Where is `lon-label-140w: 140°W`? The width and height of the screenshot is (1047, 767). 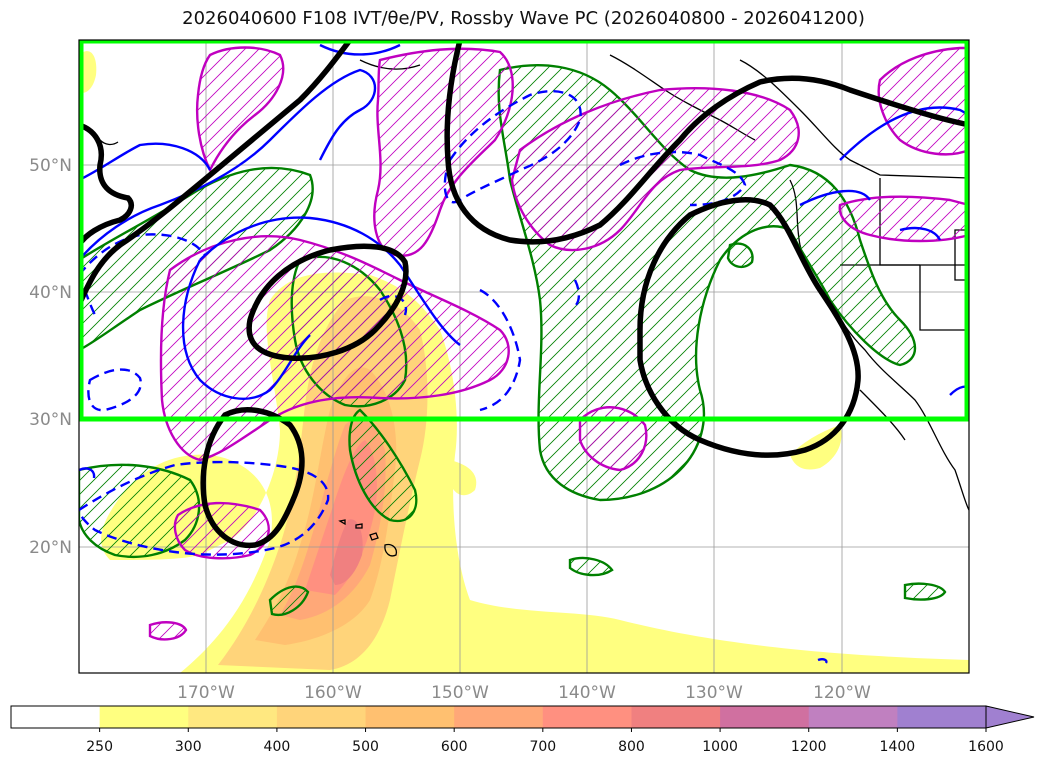 lon-label-140w: 140°W is located at coordinates (587, 693).